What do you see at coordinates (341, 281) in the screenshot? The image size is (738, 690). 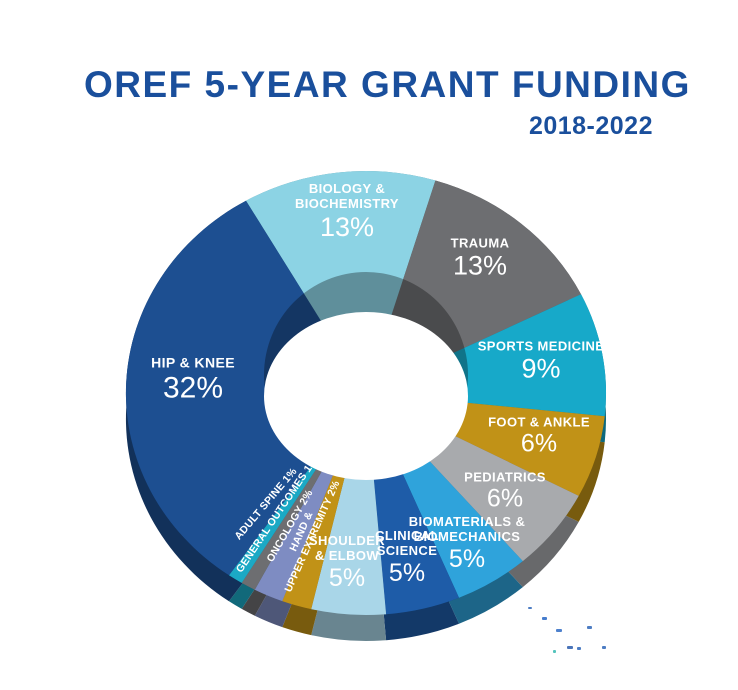 I see `slice-biology-biochemistry` at bounding box center [341, 281].